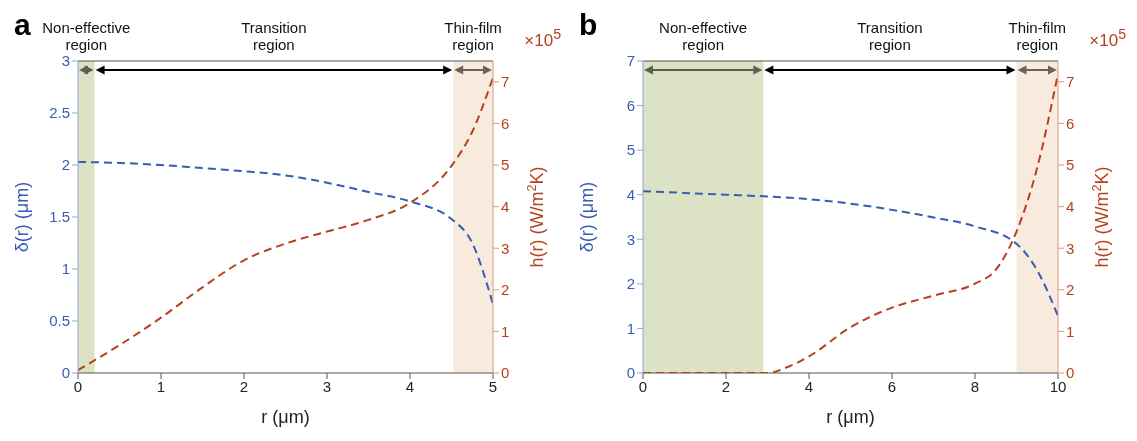 This screenshot has height=441, width=1137. What do you see at coordinates (630, 105) in the screenshot?
I see `y-tick-label: 6` at bounding box center [630, 105].